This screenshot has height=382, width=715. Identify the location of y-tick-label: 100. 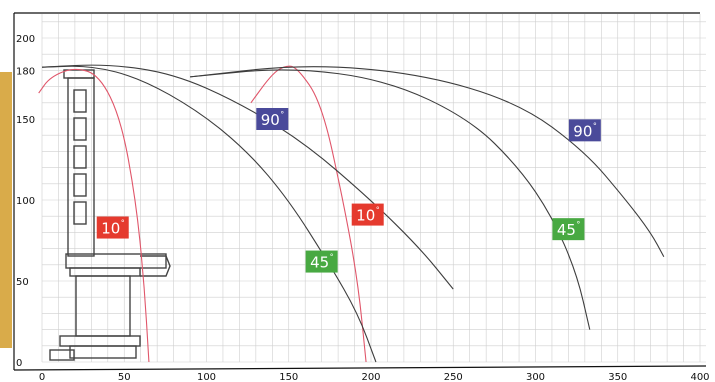
(25, 201).